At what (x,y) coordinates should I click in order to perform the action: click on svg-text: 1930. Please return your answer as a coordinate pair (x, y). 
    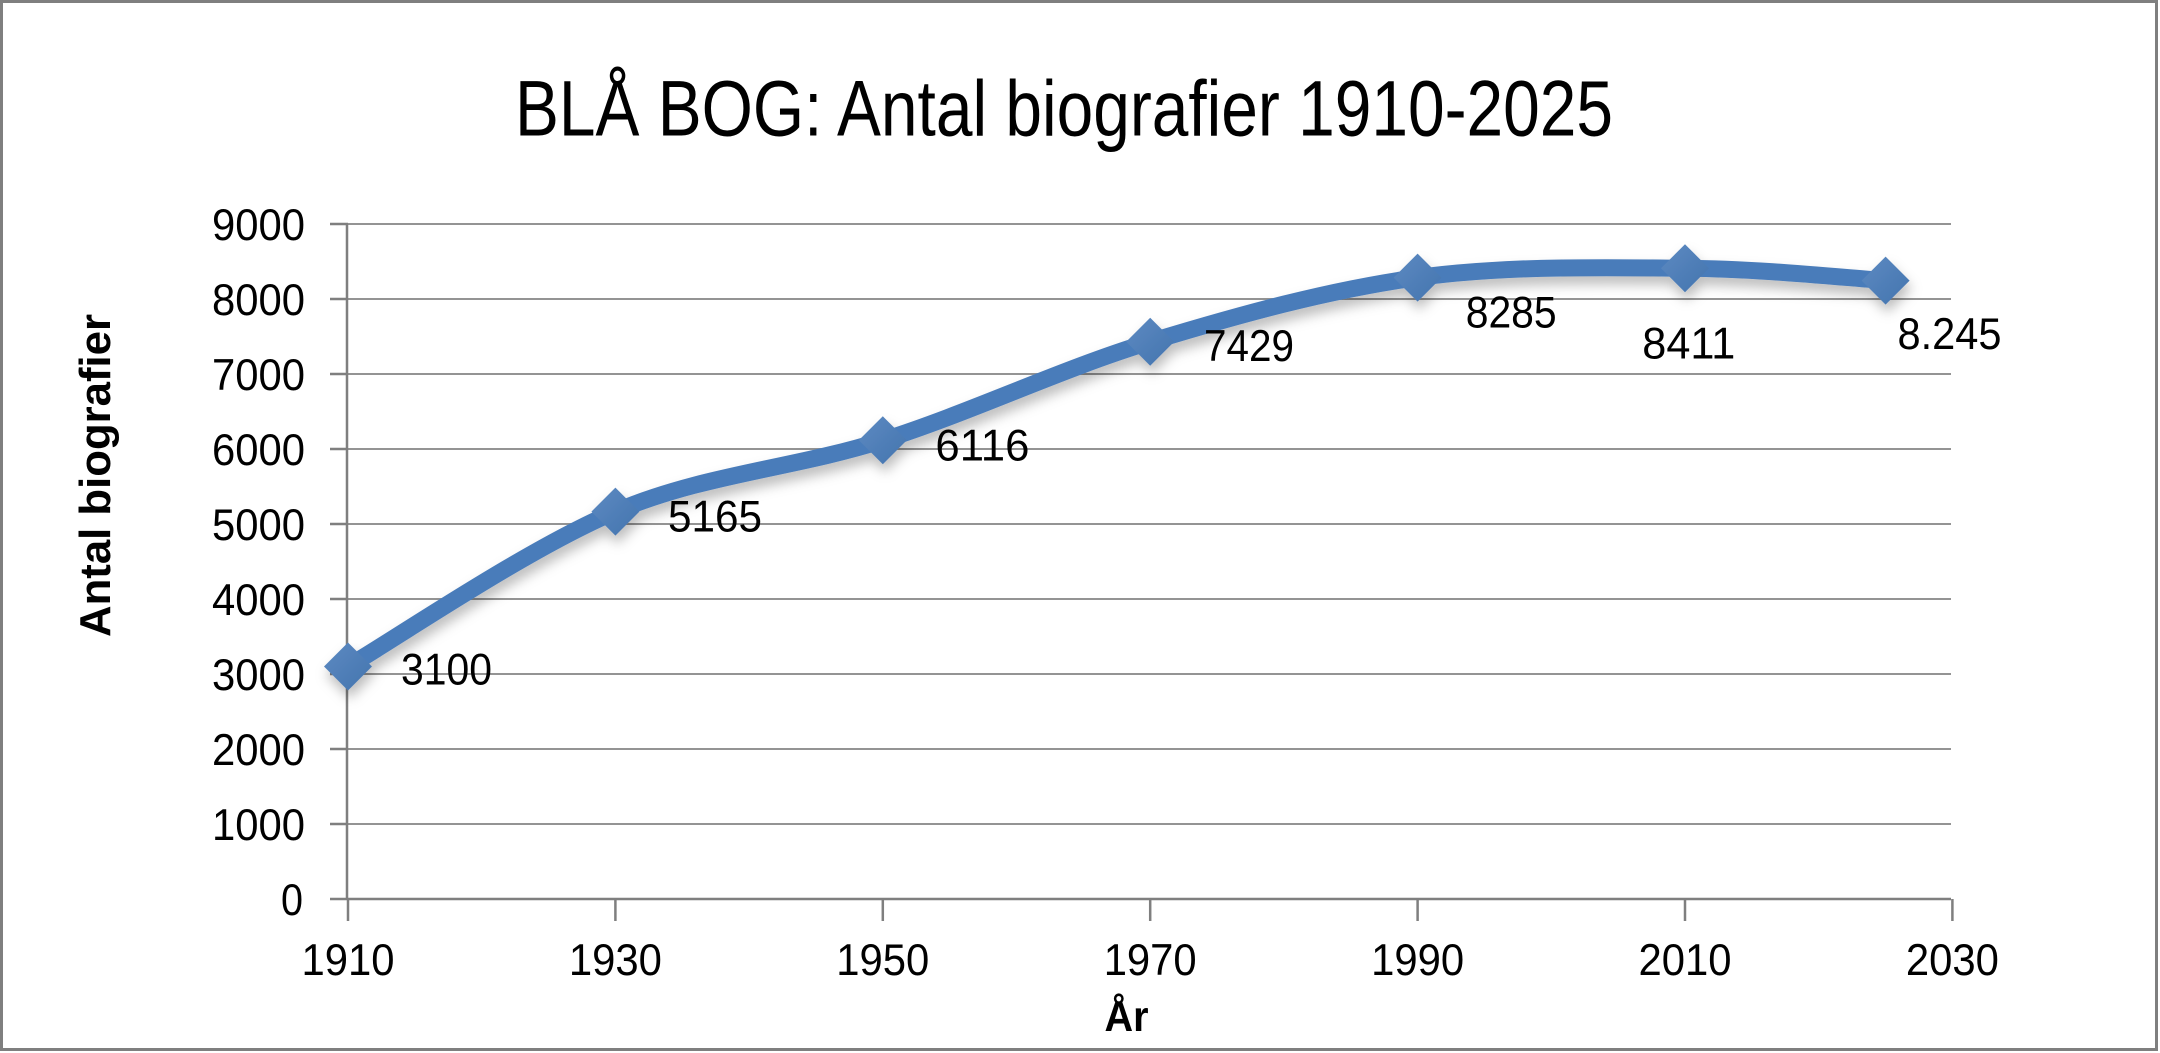
    Looking at the image, I should click on (615, 960).